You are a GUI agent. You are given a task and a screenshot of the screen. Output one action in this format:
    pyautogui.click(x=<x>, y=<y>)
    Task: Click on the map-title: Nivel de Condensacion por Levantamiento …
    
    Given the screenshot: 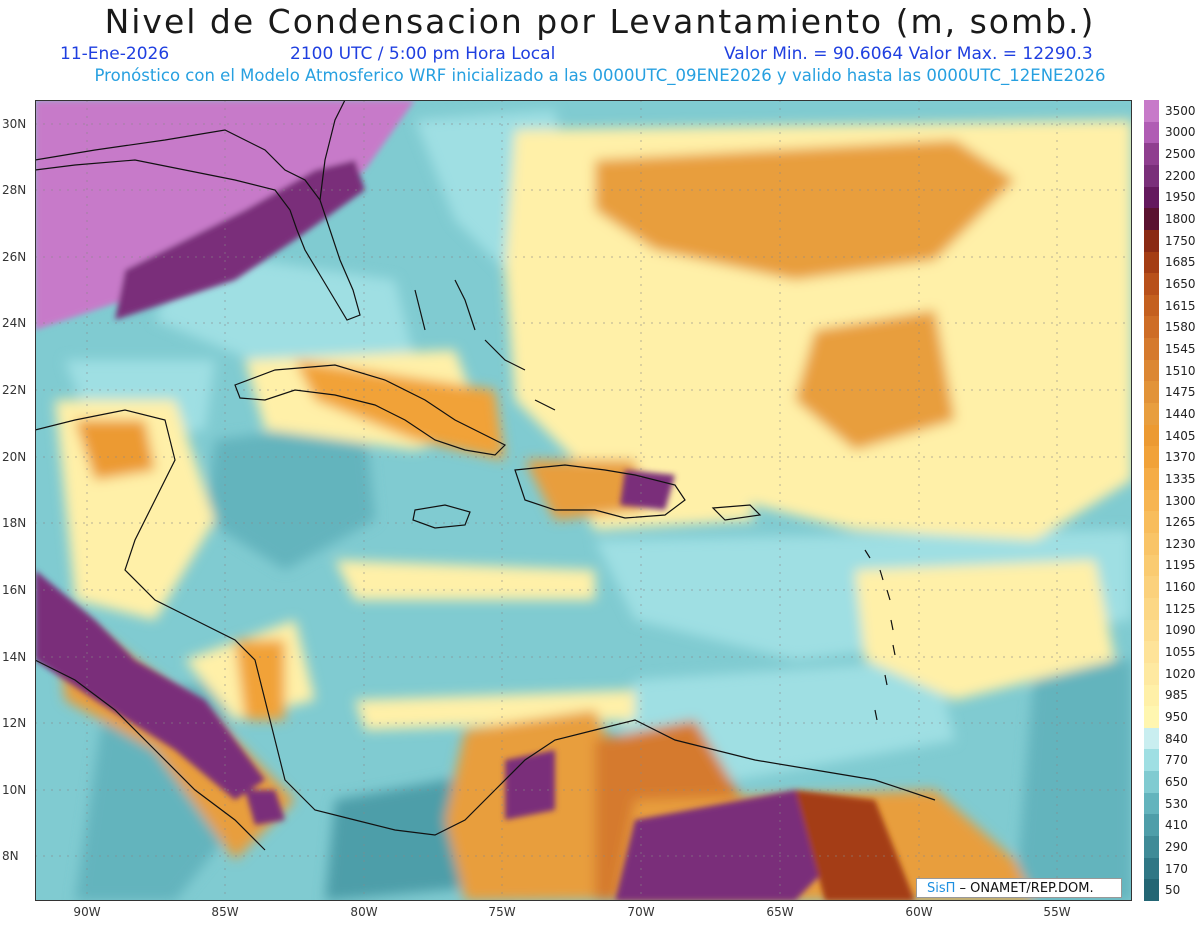 What is the action you would take?
    pyautogui.click(x=600, y=21)
    